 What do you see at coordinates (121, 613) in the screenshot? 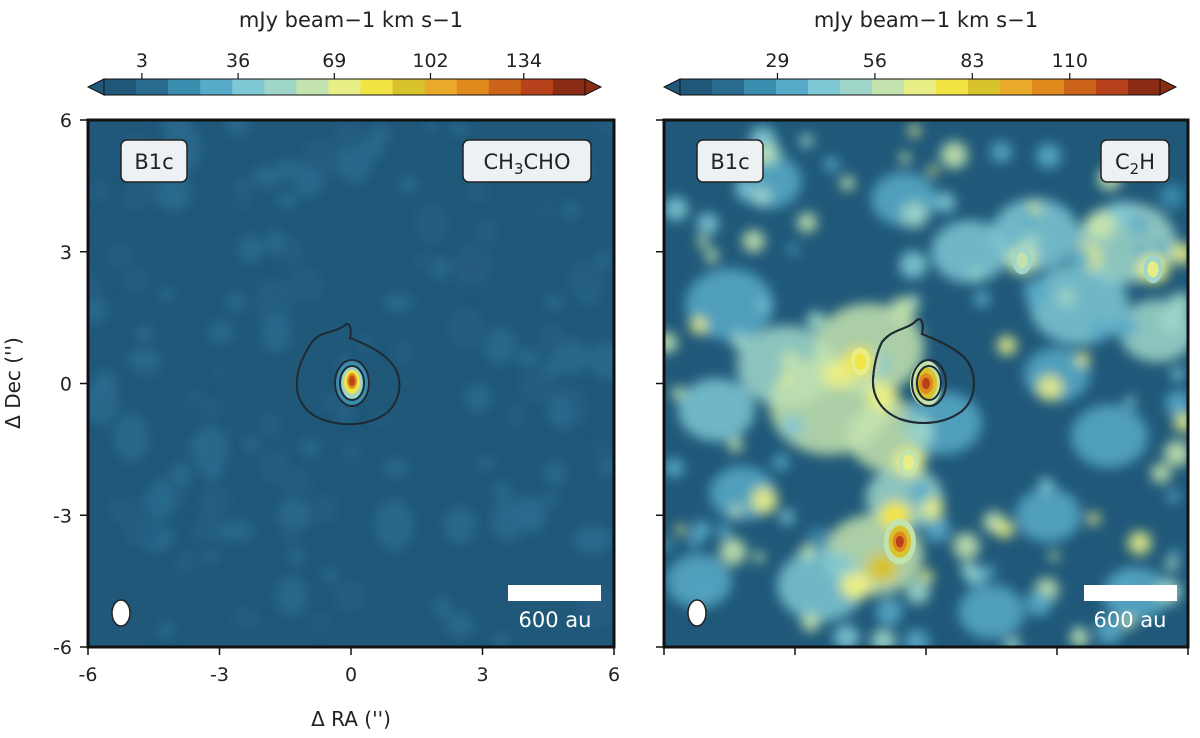
I see `beam-ellipse-left` at bounding box center [121, 613].